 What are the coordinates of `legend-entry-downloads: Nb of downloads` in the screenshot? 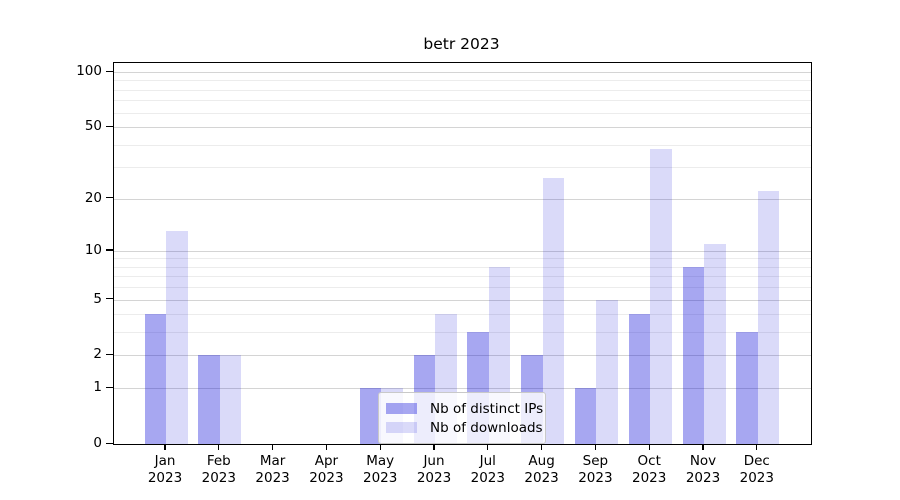 It's located at (464, 427).